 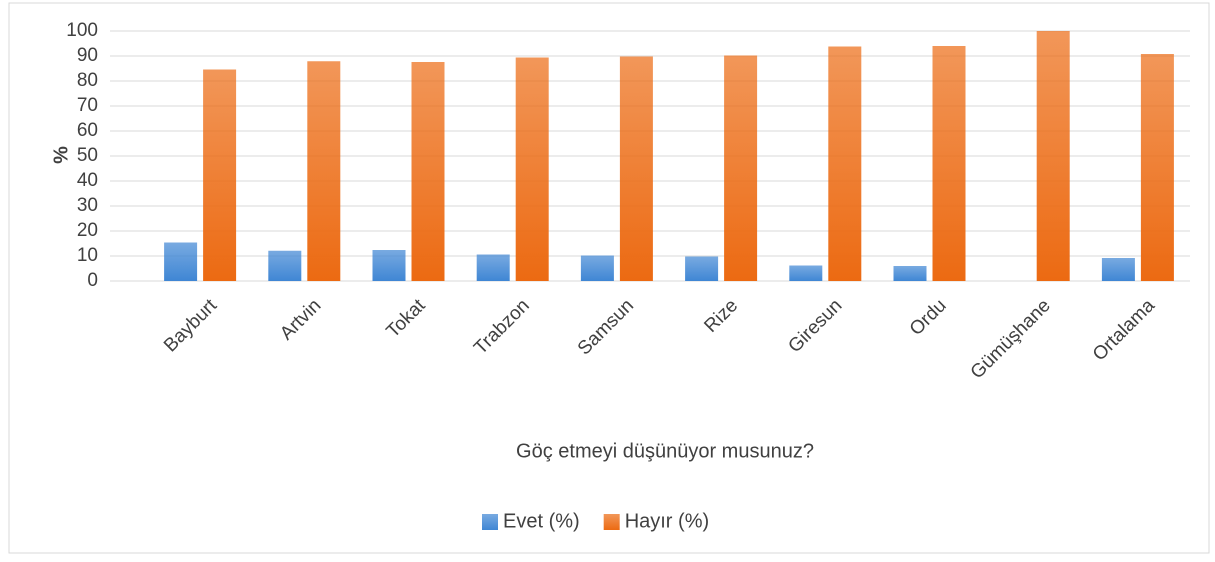 What do you see at coordinates (87, 205) in the screenshot?
I see `y-tick-label: 30` at bounding box center [87, 205].